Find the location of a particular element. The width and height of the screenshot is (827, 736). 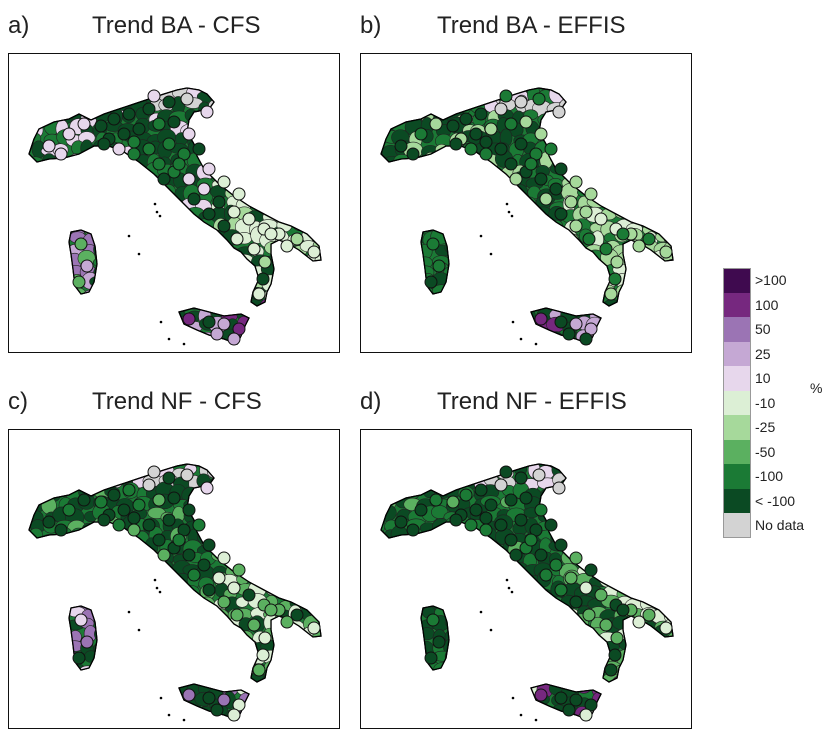

small-island is located at coordinates (184, 344).